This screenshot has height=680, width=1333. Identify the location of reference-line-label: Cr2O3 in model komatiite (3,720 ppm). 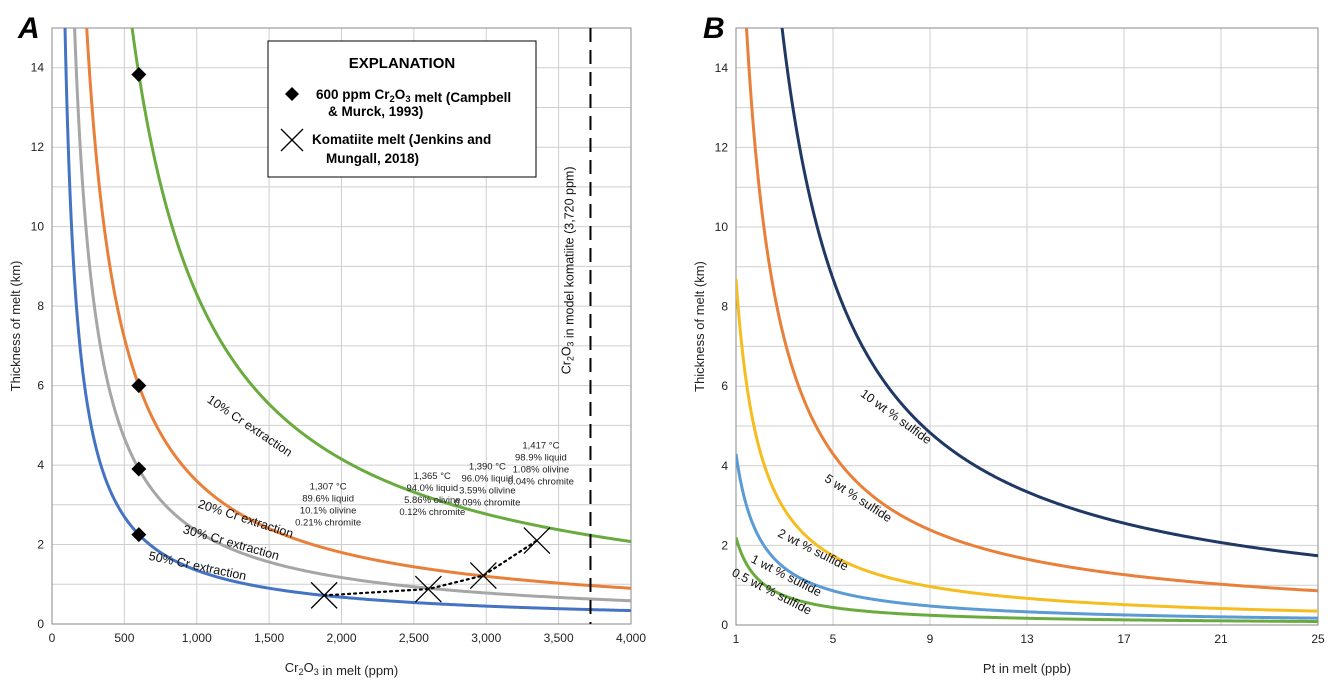
(567, 270).